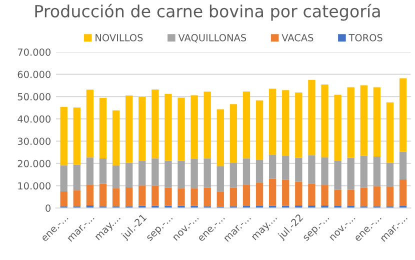 The height and width of the screenshot is (260, 415). Describe the element at coordinates (34, 141) in the screenshot. I see `y-tick-label: 30.000` at that location.